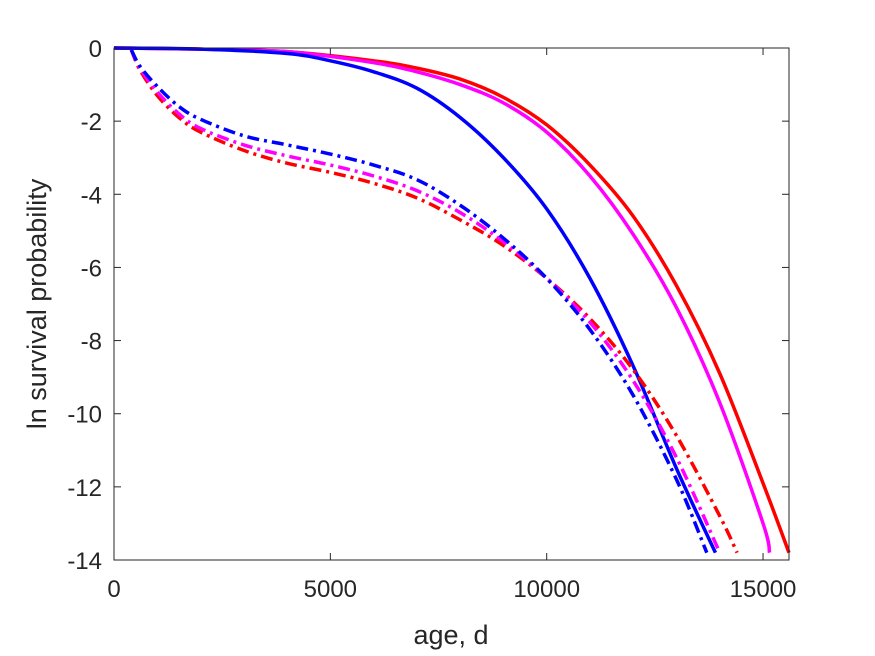 This screenshot has width=875, height=656. What do you see at coordinates (330, 589) in the screenshot?
I see `x-tick-label: 5000` at bounding box center [330, 589].